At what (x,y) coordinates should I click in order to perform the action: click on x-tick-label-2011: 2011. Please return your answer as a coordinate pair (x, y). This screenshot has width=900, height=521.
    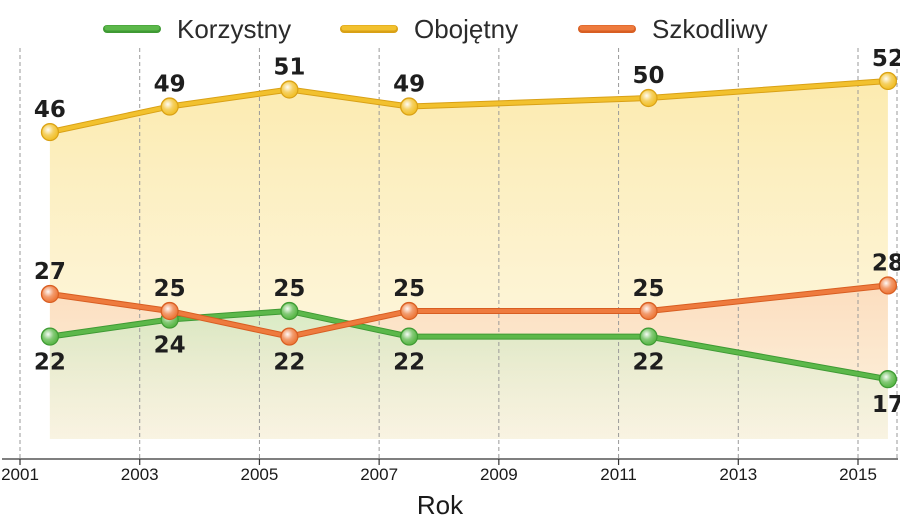
    Looking at the image, I should click on (618, 474).